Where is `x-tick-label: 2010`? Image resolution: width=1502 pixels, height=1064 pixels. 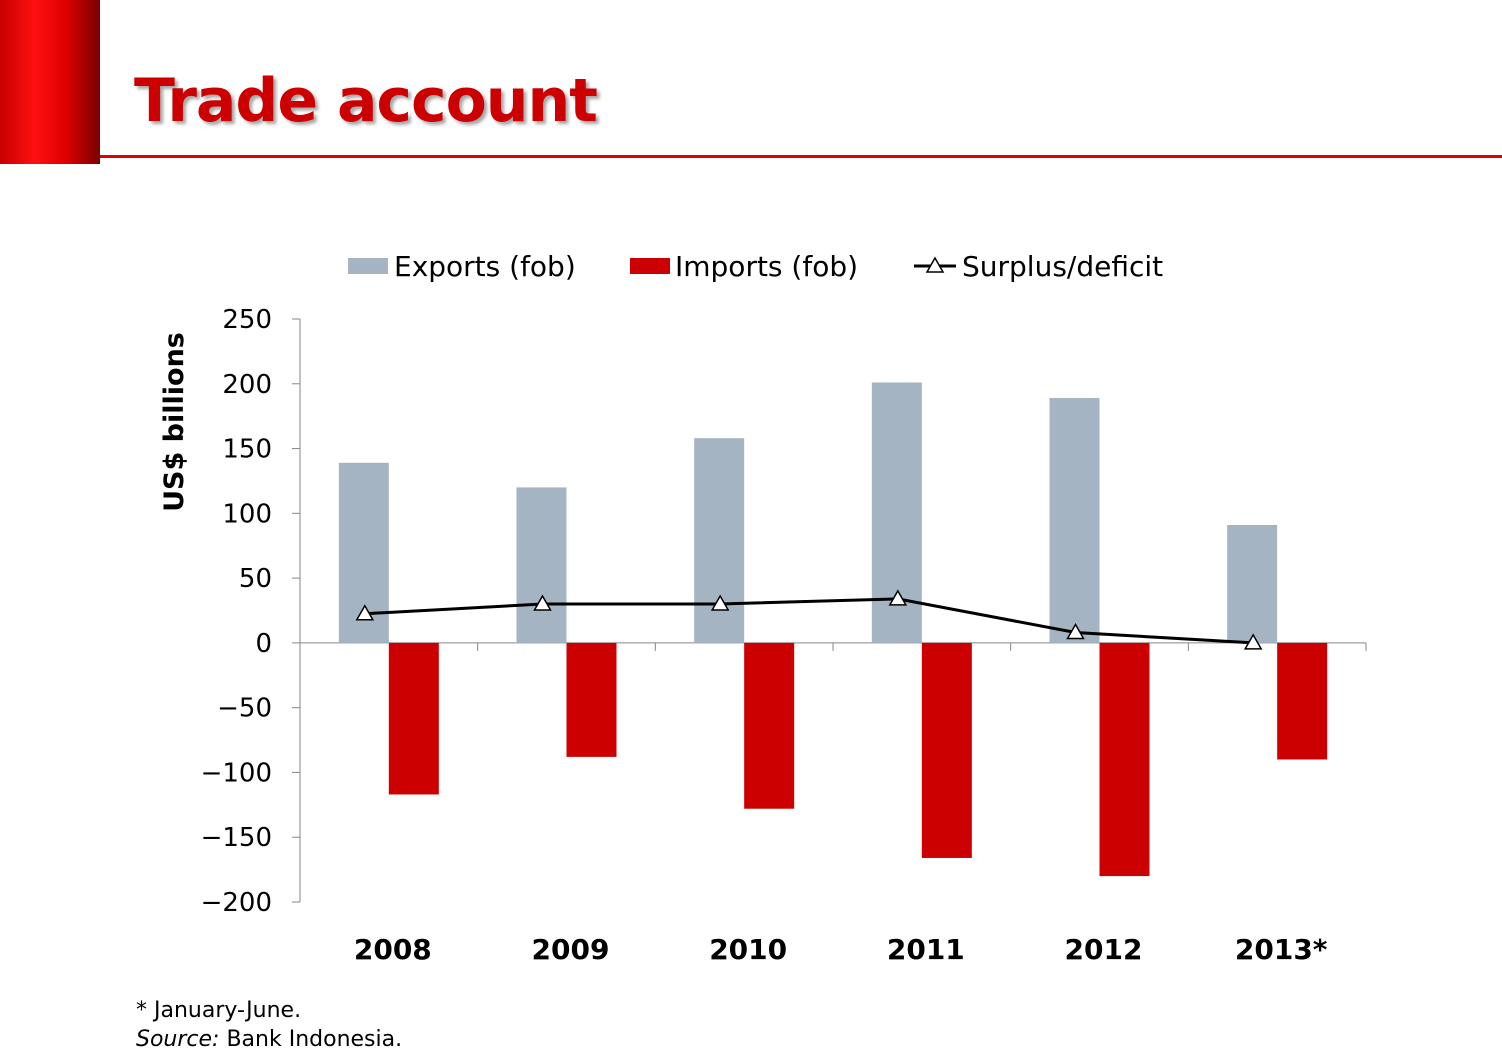 x-tick-label: 2010 is located at coordinates (748, 949).